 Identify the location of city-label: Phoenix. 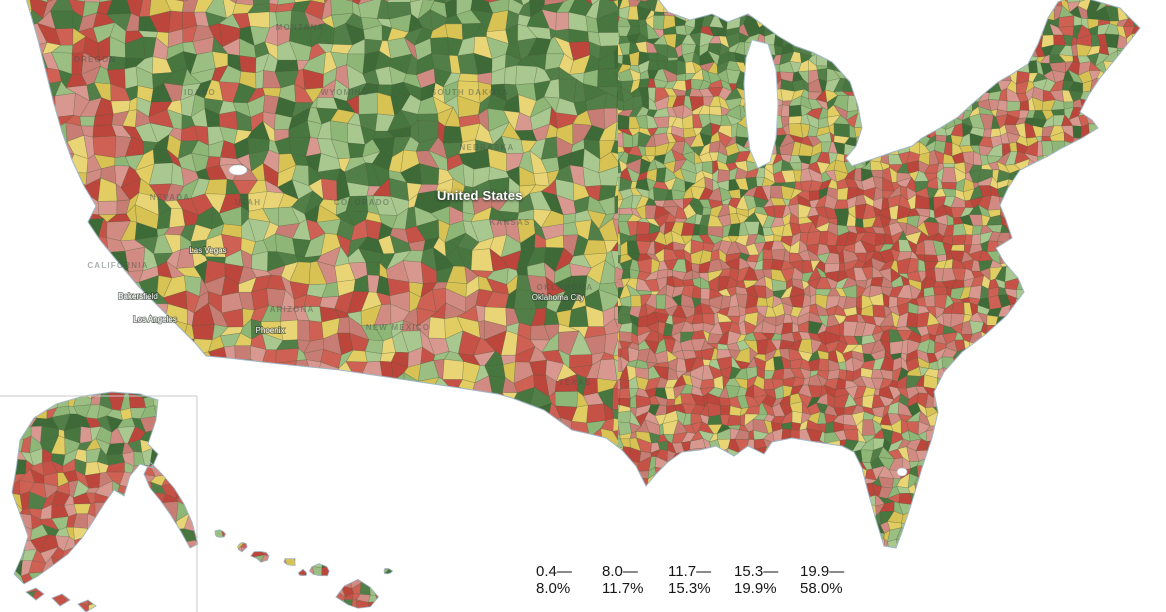
(270, 330).